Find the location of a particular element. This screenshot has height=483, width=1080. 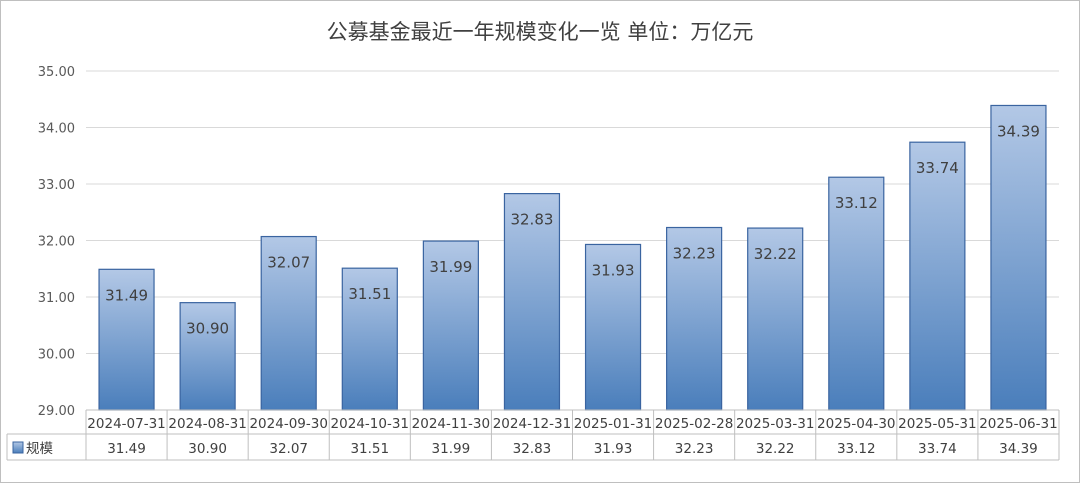

x-category-label: 2024-08-31 is located at coordinates (207, 424).